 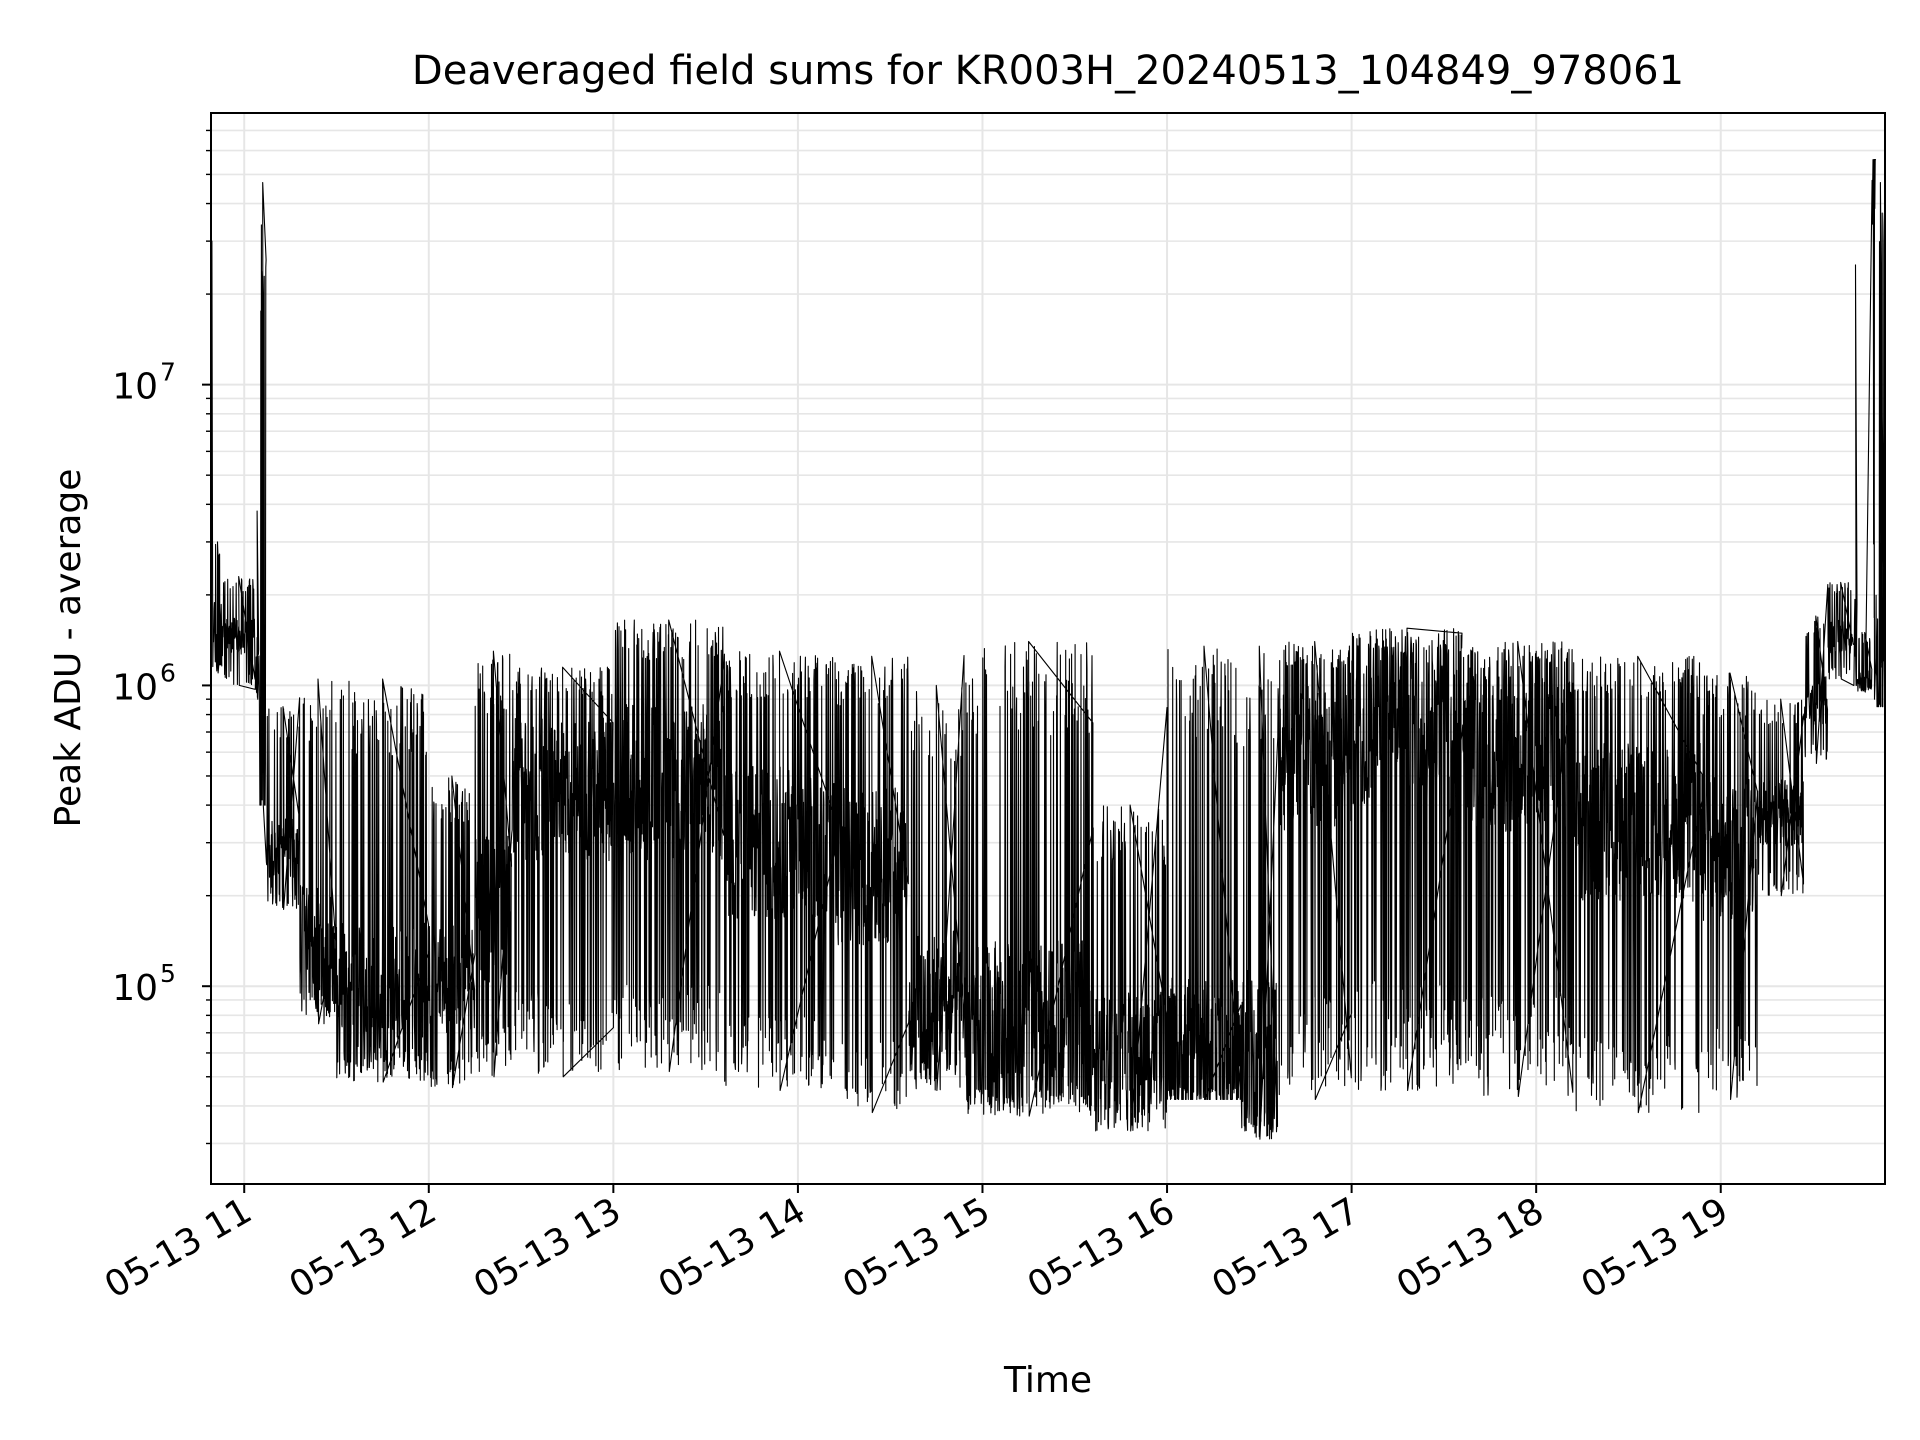 I want to click on x-tick-label: 05-13 16, so click(x=1101, y=1248).